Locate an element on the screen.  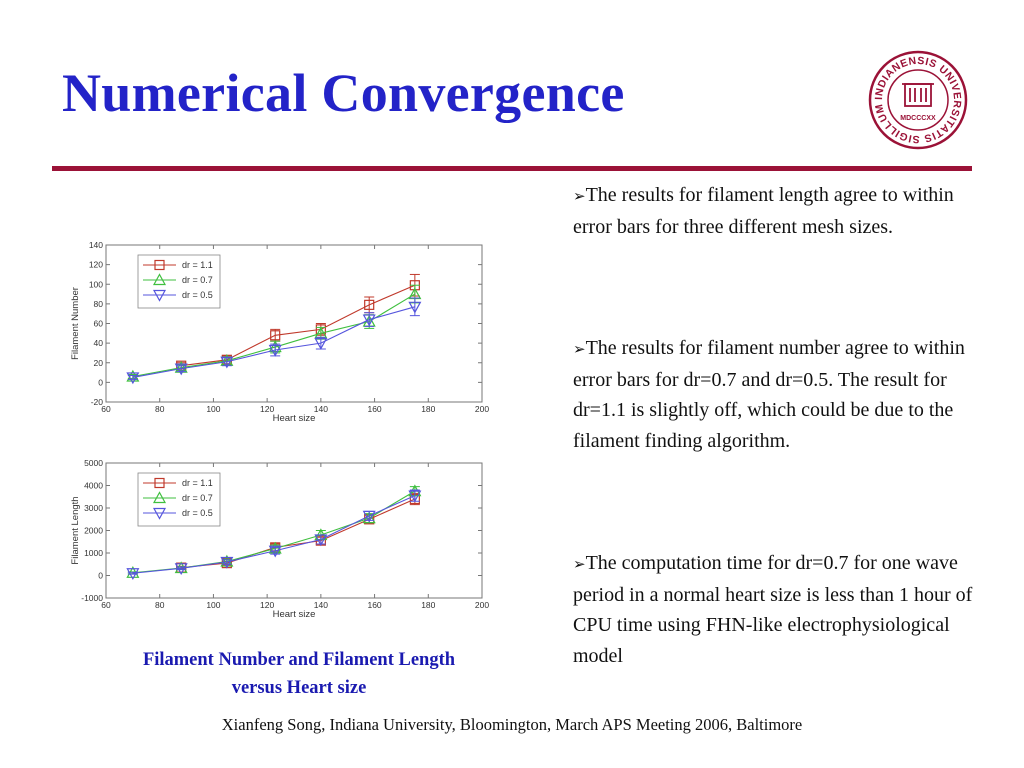
y-tick-label: 120 is located at coordinates (96, 265).